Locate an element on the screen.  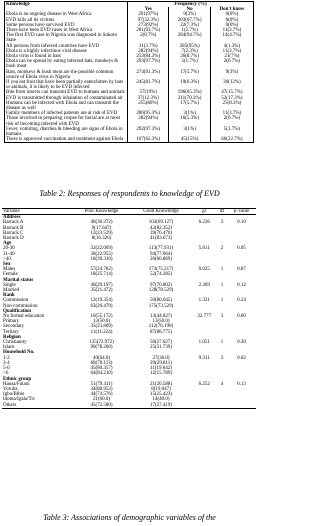
variable-cell: Primary is located at coordinates (11, 322).